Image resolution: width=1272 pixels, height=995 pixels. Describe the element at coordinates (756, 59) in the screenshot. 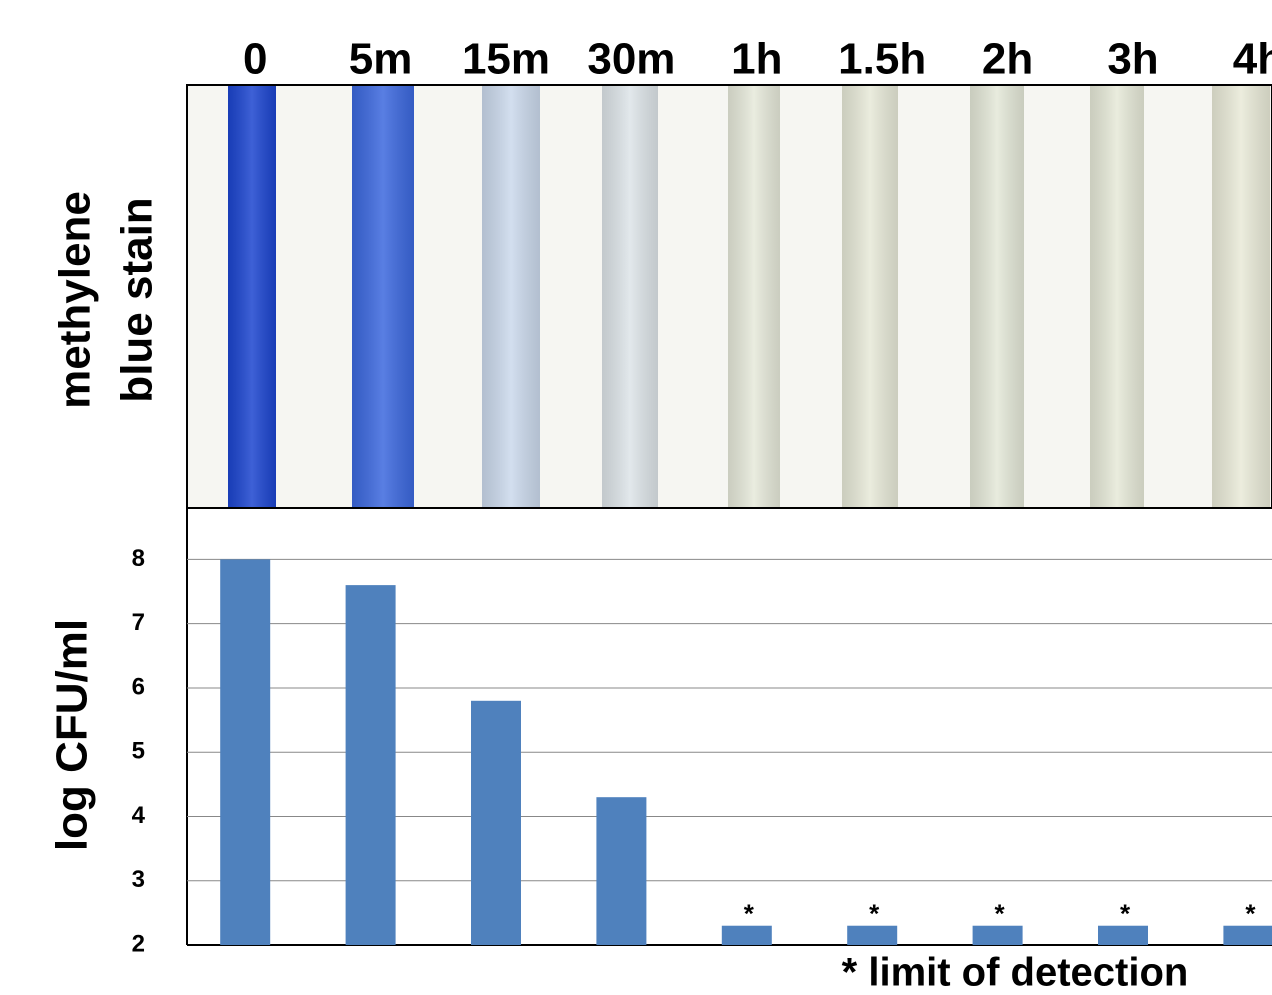

I see `category-label: 1h` at that location.